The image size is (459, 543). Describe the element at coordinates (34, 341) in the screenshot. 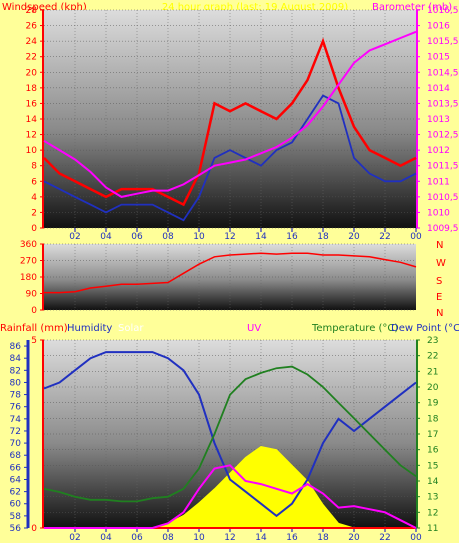

I see `rain-y-tick-label: 5` at that location.